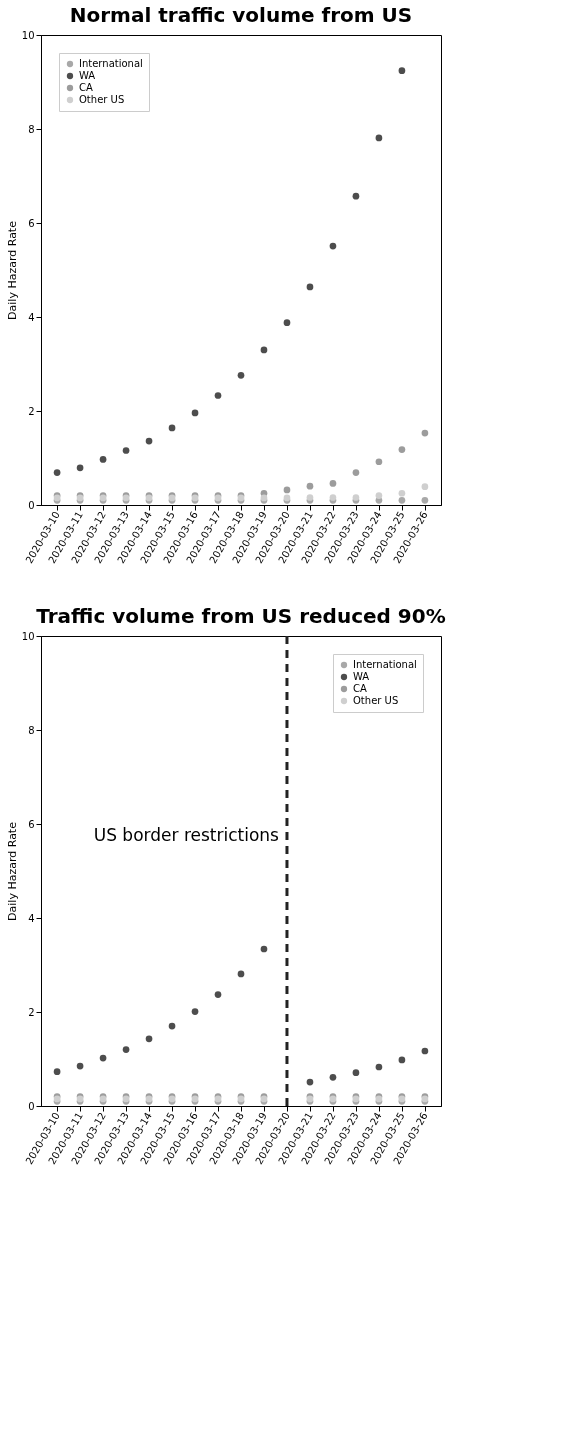  Describe the element at coordinates (186, 835) in the screenshot. I see `annotation: US border restrictions` at that location.